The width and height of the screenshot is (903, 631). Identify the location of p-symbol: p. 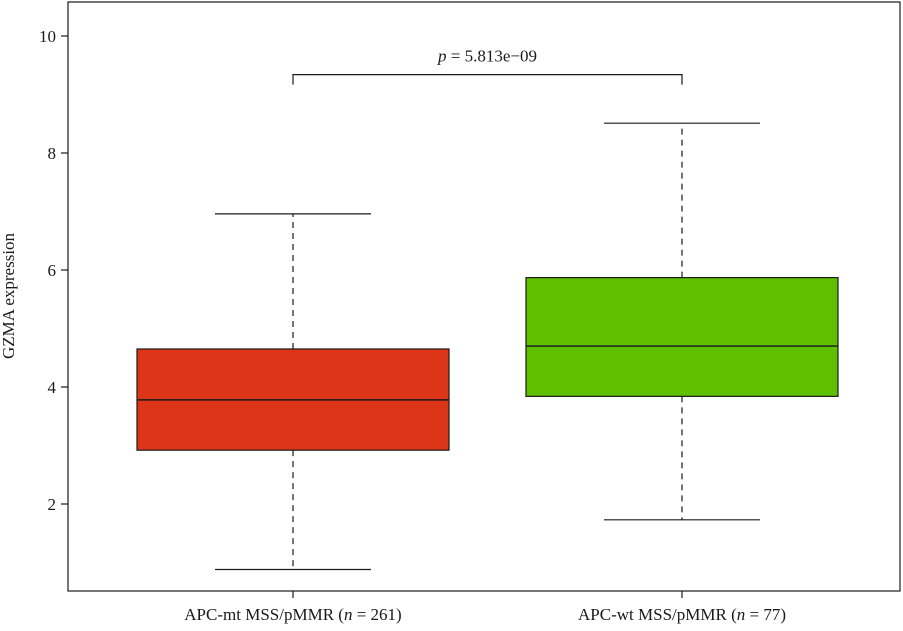
(442, 56).